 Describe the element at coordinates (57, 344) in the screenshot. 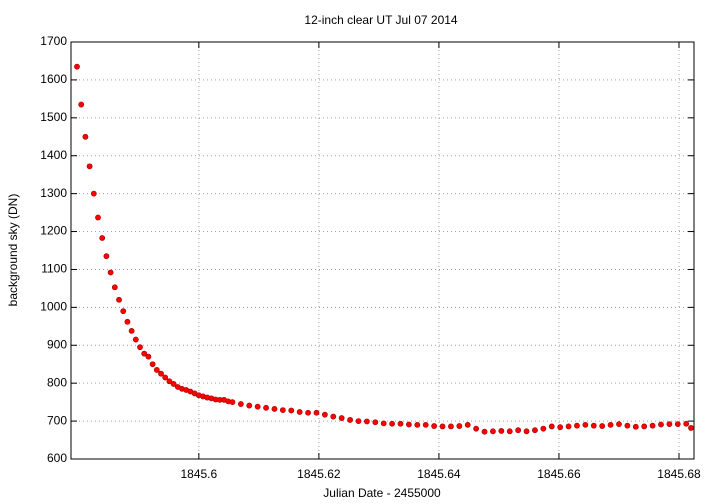

I see `y-tick-label: 900` at that location.